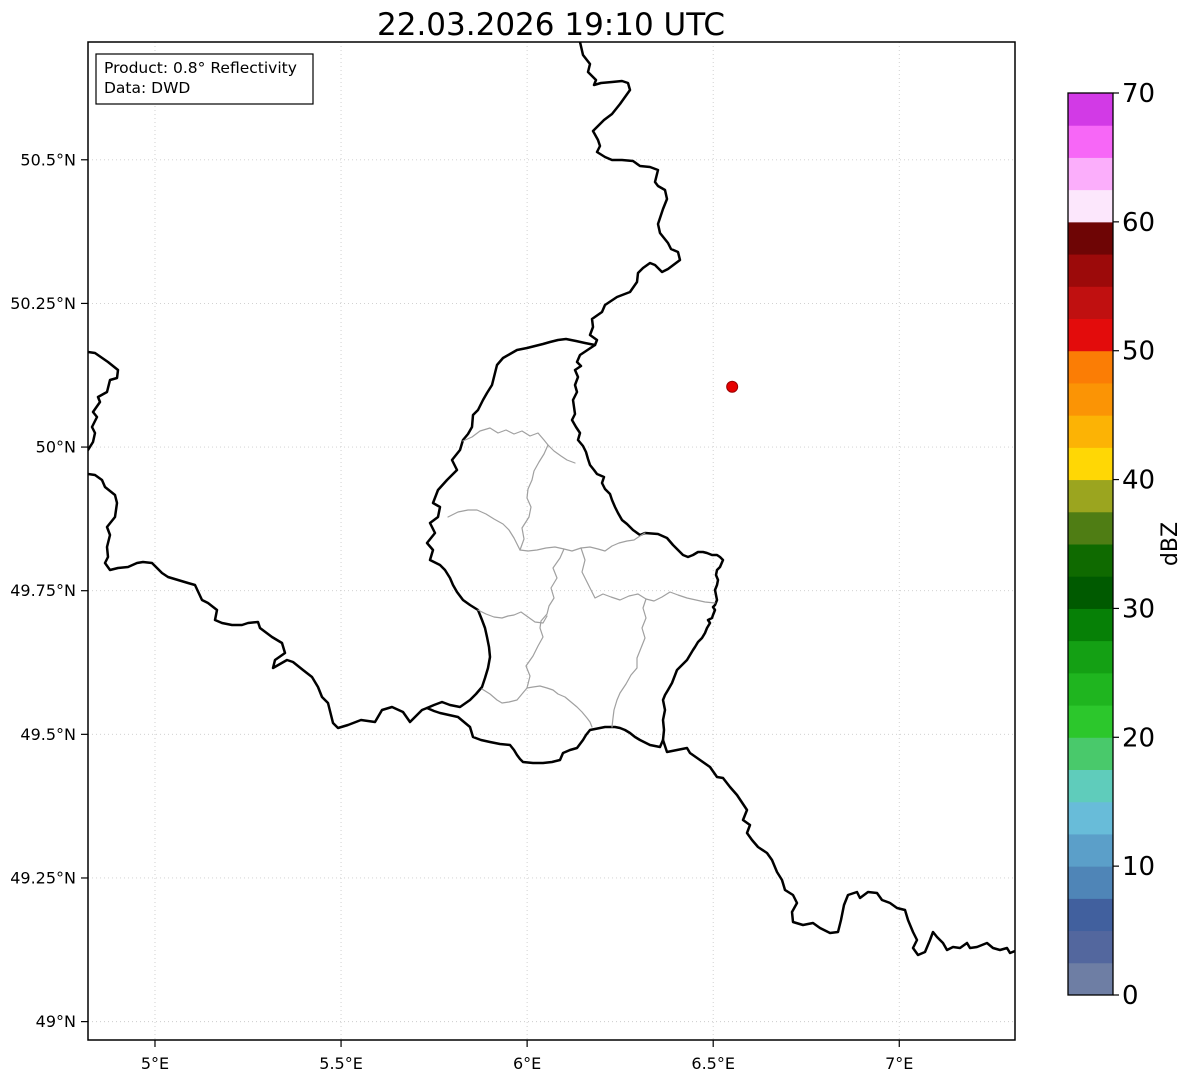  Describe the element at coordinates (1130, 996) in the screenshot. I see `colorbar-tick-label: 0` at that location.